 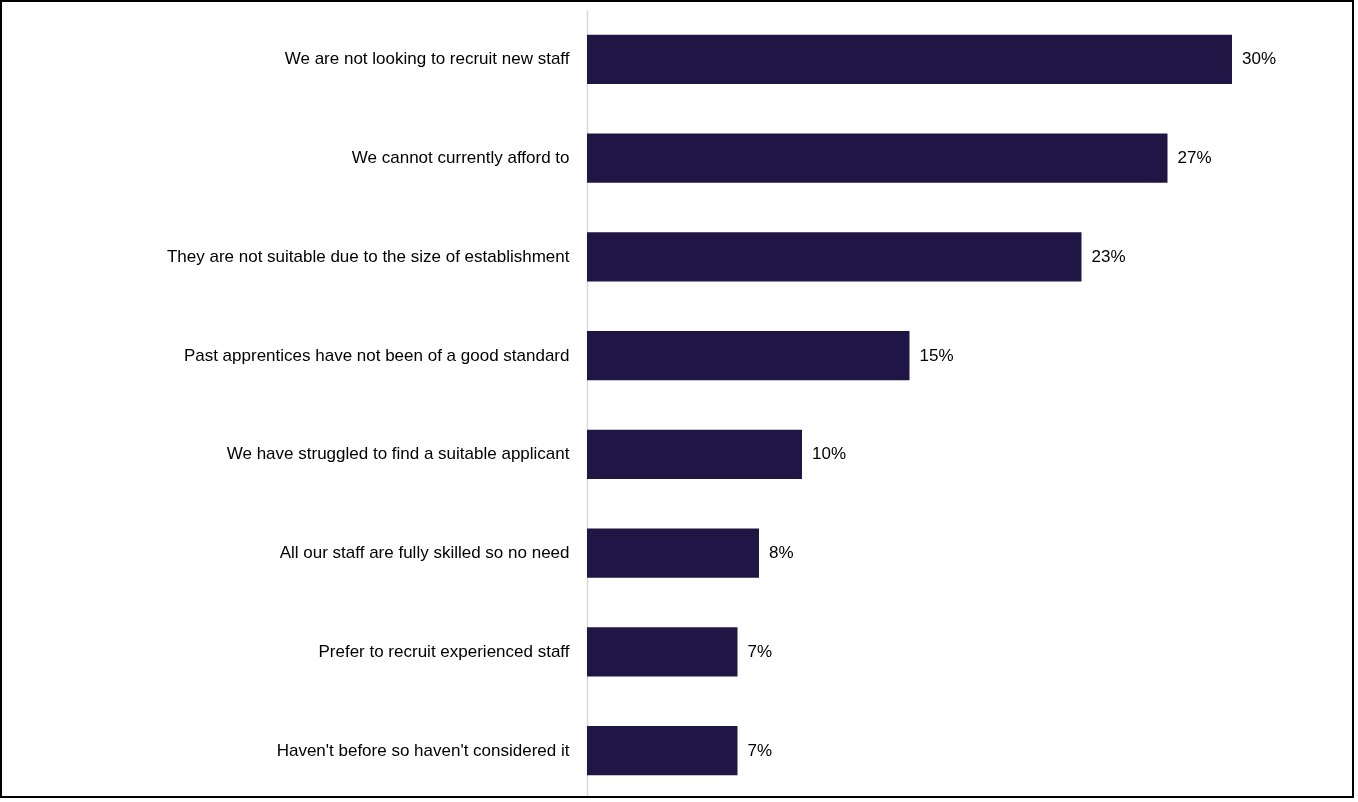 What do you see at coordinates (424, 553) in the screenshot?
I see `y-tick-label: All our staff are fully skilled so no need` at bounding box center [424, 553].